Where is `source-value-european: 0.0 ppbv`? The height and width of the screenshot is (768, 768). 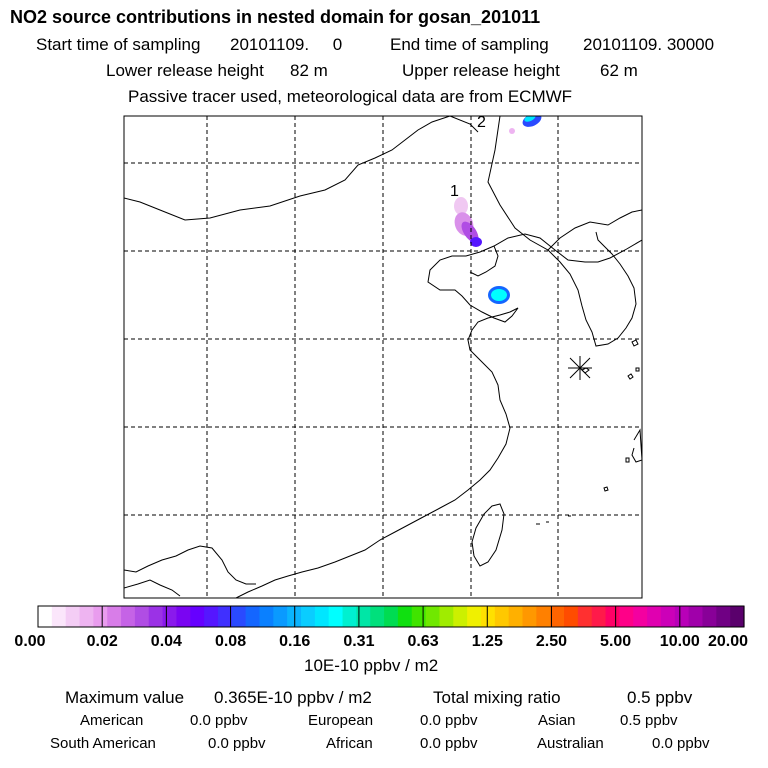 source-value-european: 0.0 ppbv is located at coordinates (449, 720).